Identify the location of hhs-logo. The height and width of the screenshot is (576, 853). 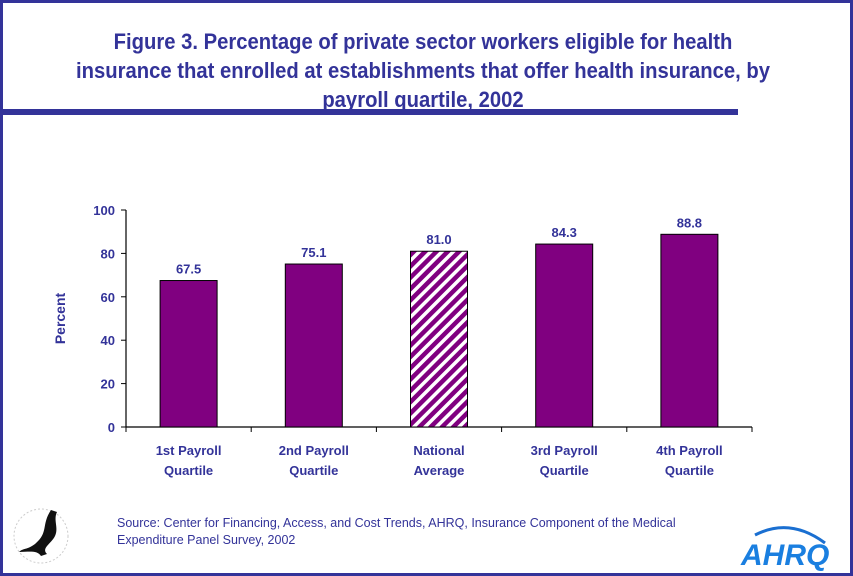
(41, 536).